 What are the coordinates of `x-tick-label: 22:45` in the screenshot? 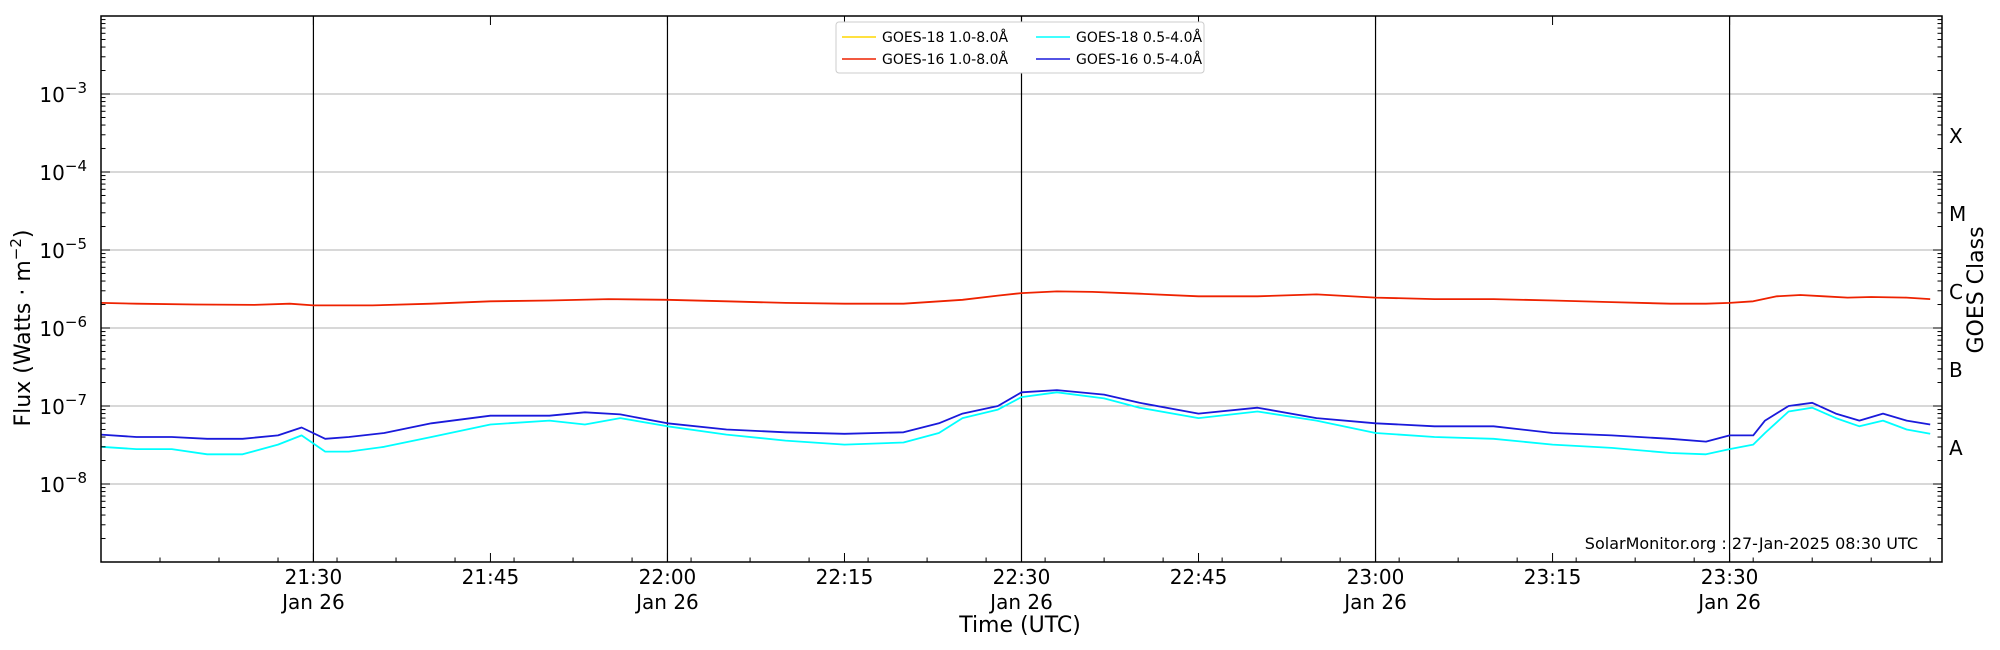 It's located at (1199, 577).